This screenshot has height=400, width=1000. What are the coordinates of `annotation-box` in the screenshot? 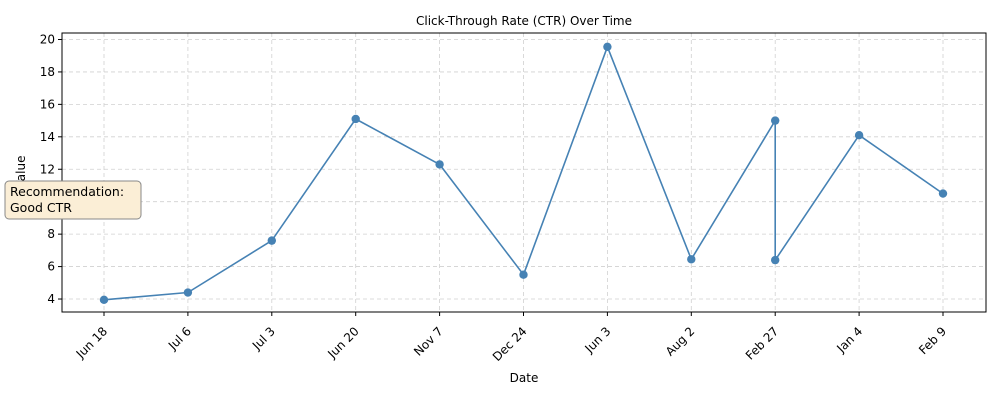 It's located at (73, 200).